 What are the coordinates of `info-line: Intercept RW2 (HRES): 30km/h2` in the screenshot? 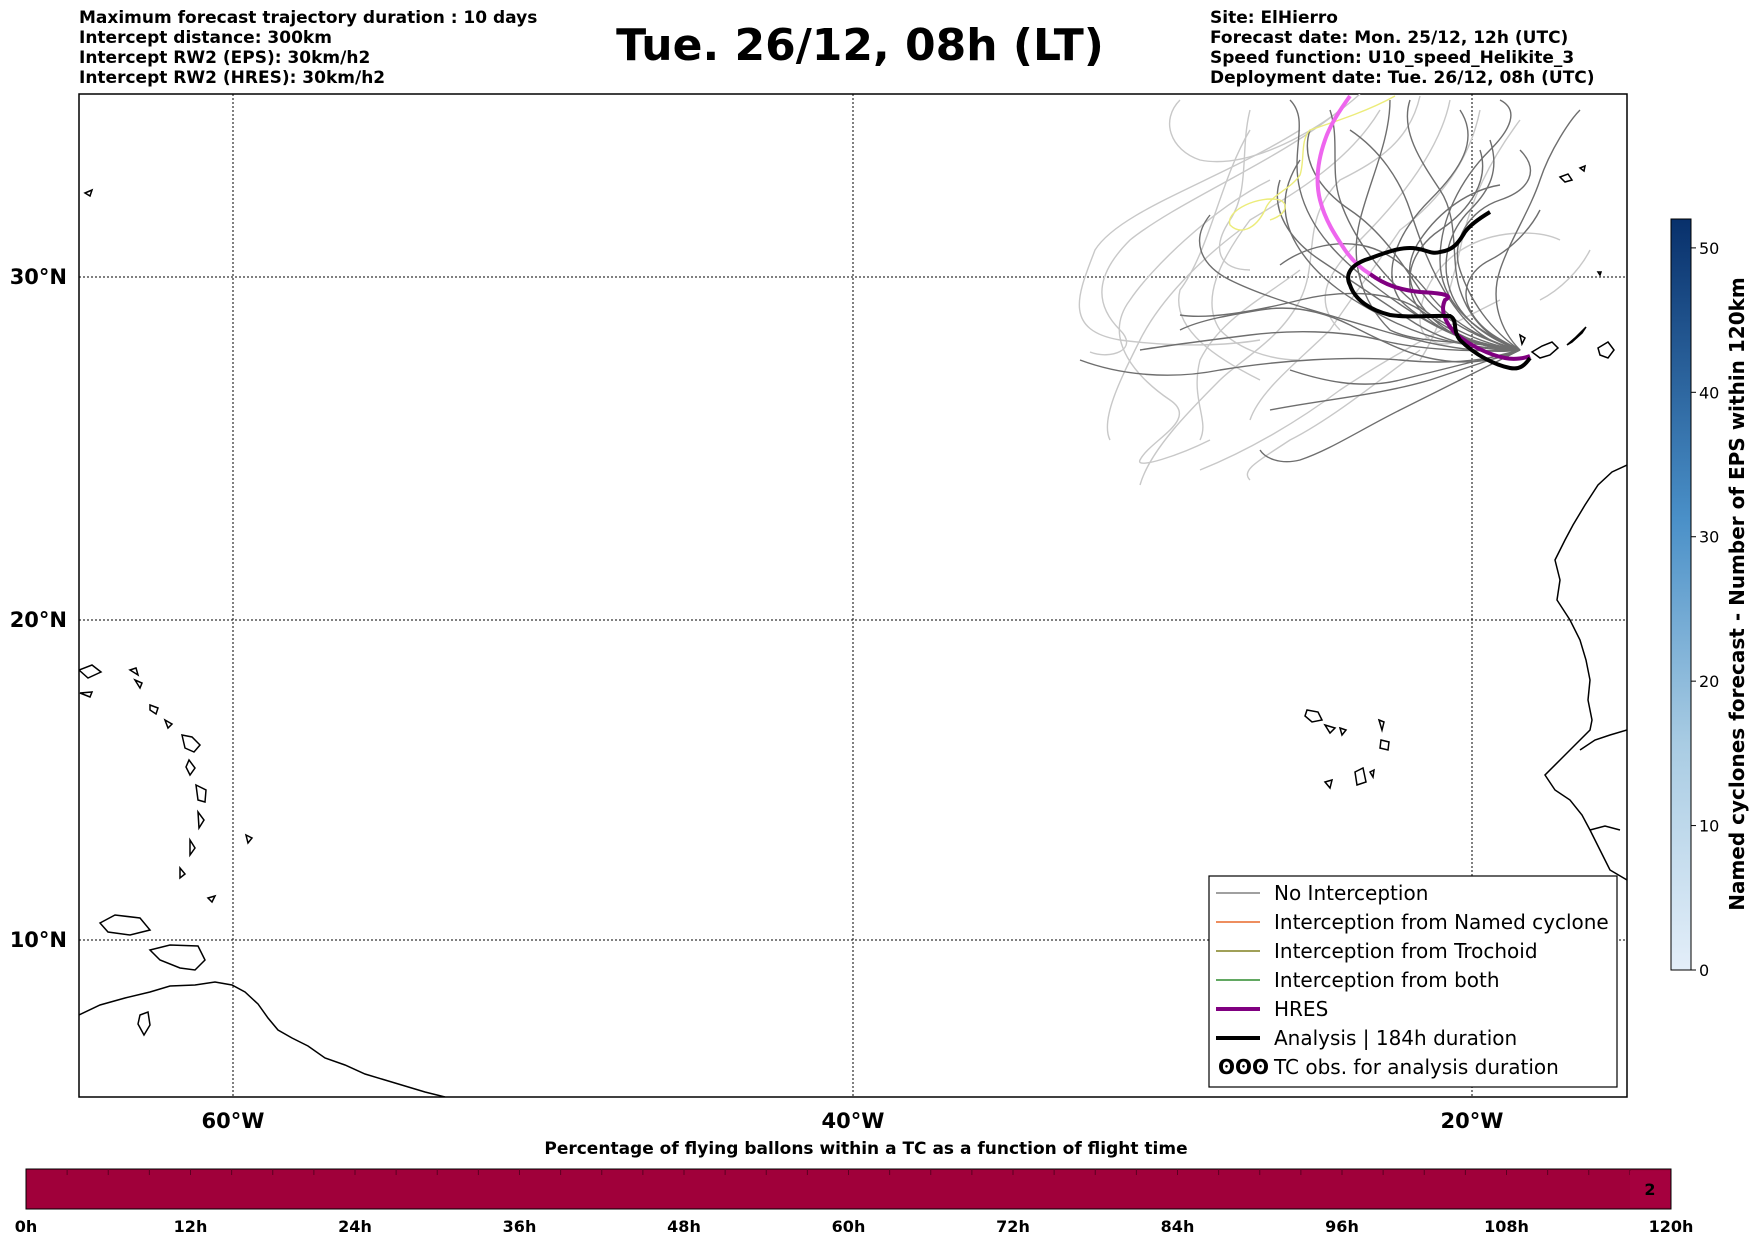 It's located at (232, 78).